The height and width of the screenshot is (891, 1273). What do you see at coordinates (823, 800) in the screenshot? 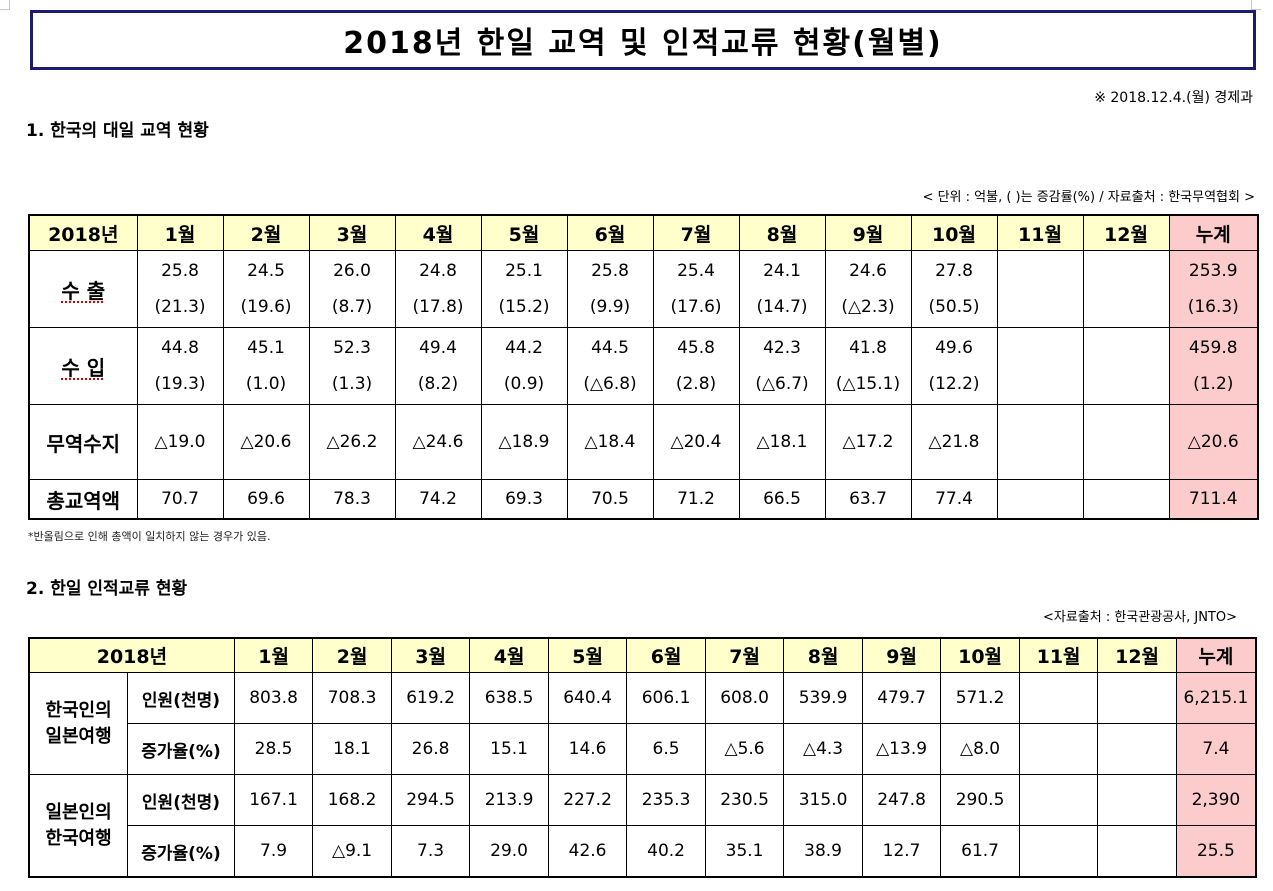
I see `value-cell: 315.0` at bounding box center [823, 800].